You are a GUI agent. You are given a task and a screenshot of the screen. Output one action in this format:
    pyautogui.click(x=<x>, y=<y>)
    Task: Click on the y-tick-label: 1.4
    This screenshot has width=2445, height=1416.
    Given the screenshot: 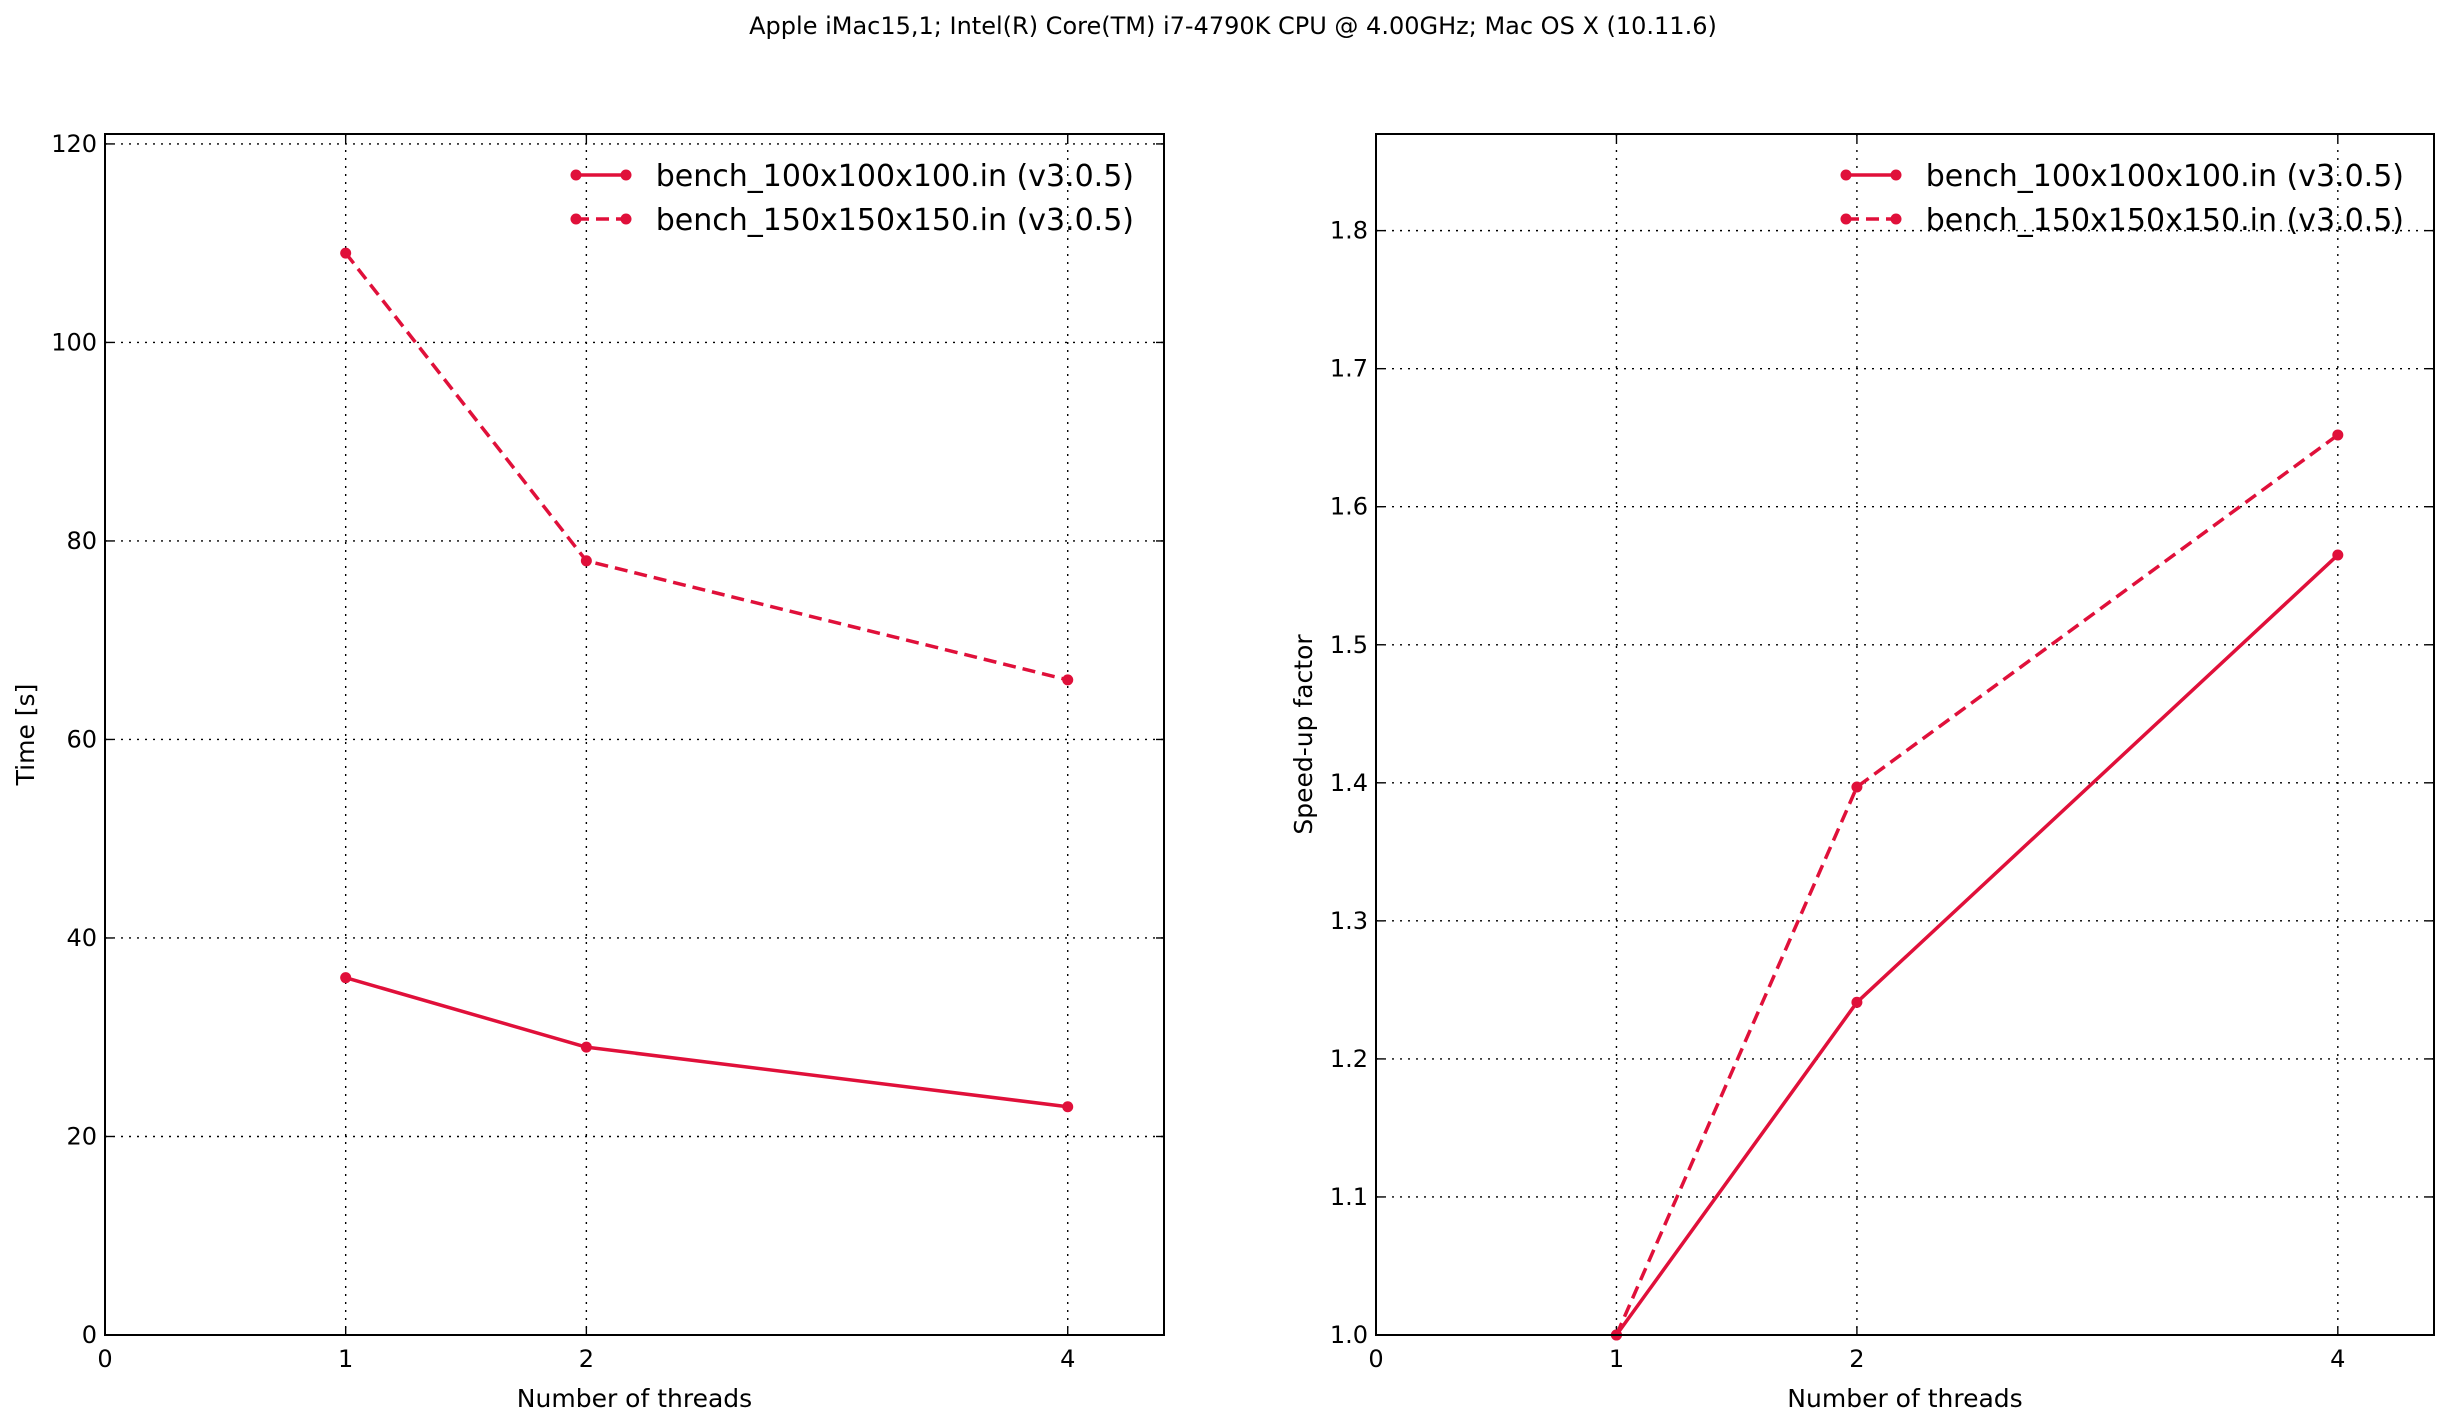 What is the action you would take?
    pyautogui.click(x=1349, y=783)
    